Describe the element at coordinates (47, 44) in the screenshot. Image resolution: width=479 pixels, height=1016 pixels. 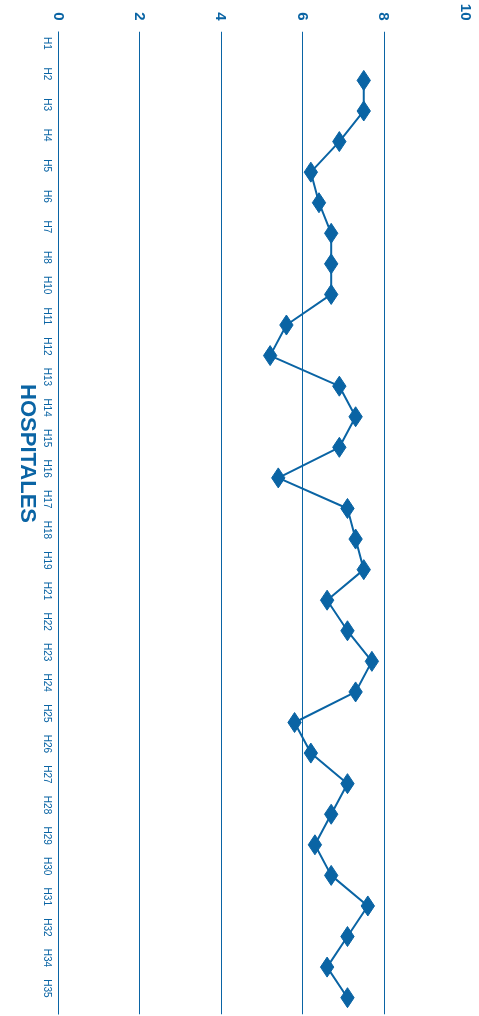
I see `y-tick-label: H1` at that location.